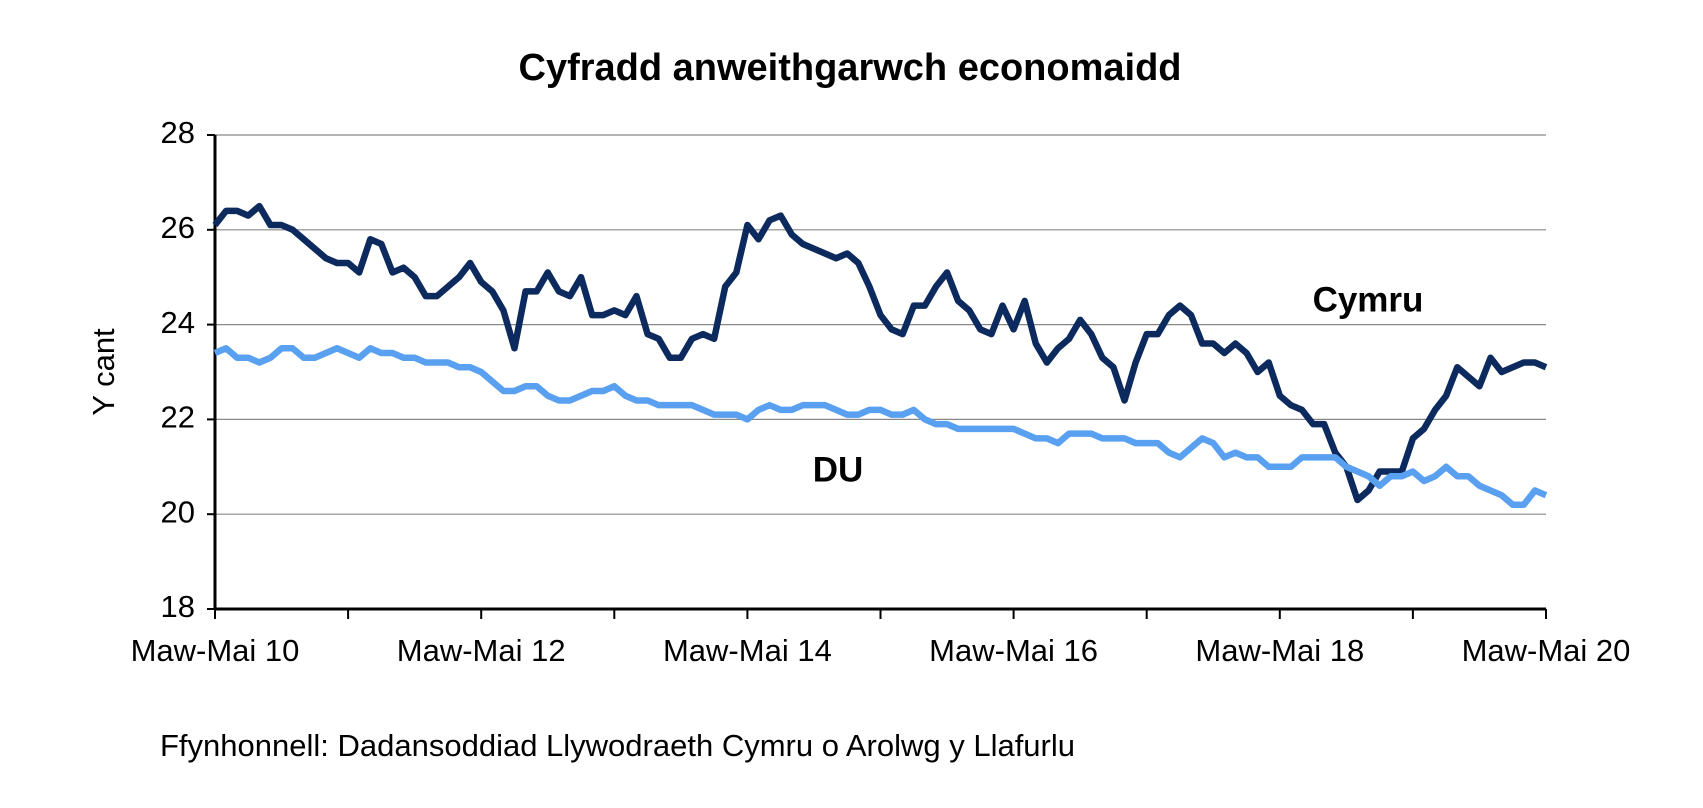 The height and width of the screenshot is (808, 1703). Describe the element at coordinates (850, 68) in the screenshot. I see `chart-title: Cyfradd anweithgarwch economaidd` at that location.